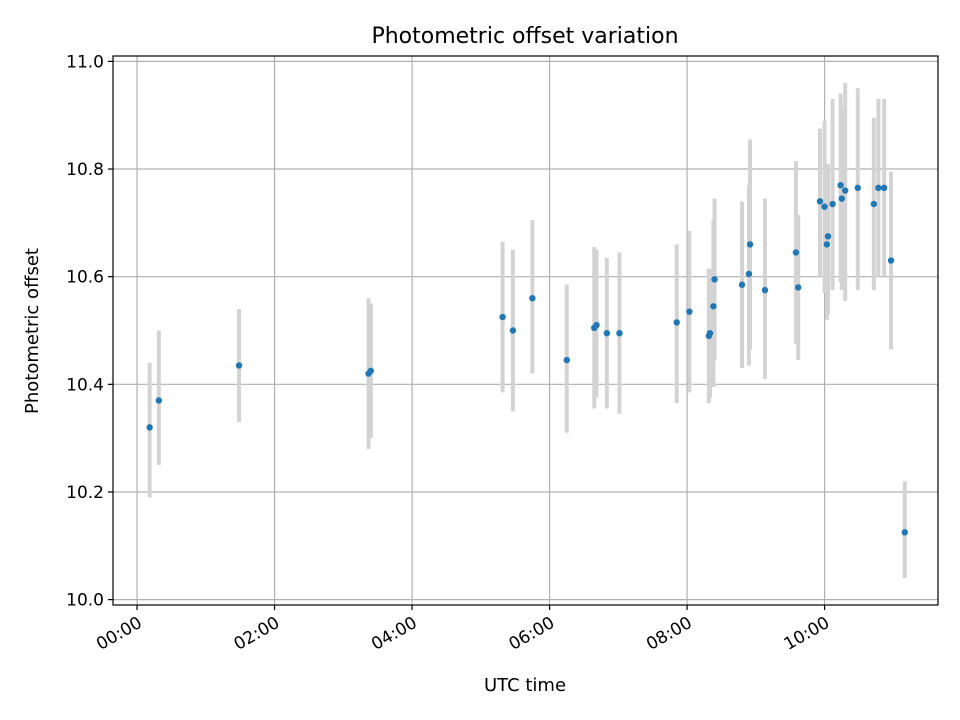  Describe the element at coordinates (85, 62) in the screenshot. I see `y-tick-label: 11.0` at that location.